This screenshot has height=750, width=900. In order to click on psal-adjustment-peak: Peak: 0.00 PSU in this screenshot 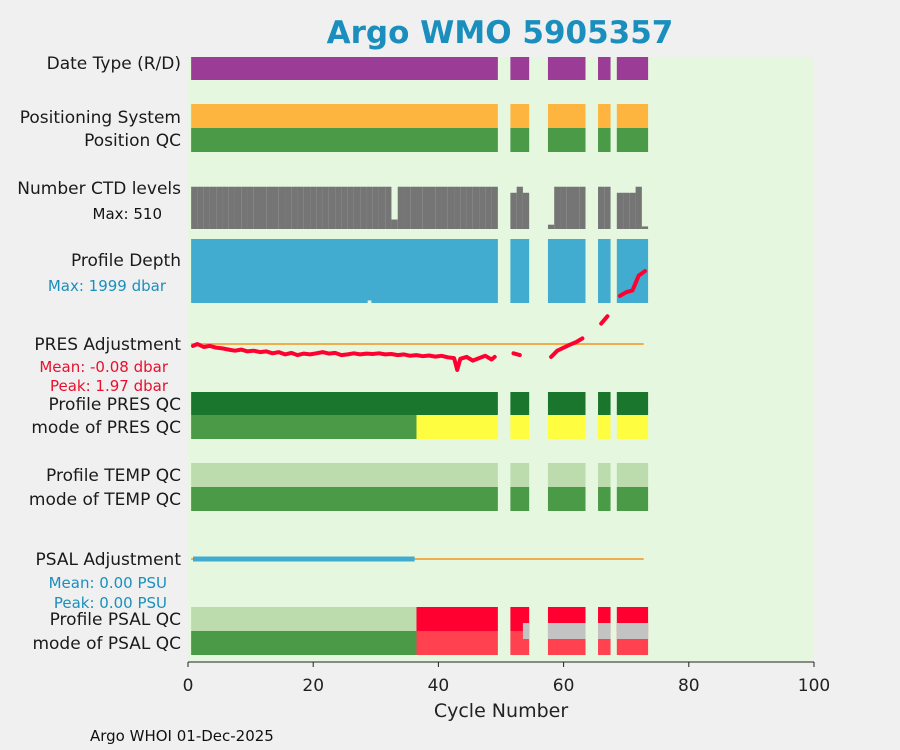, I will do `click(110, 603)`.